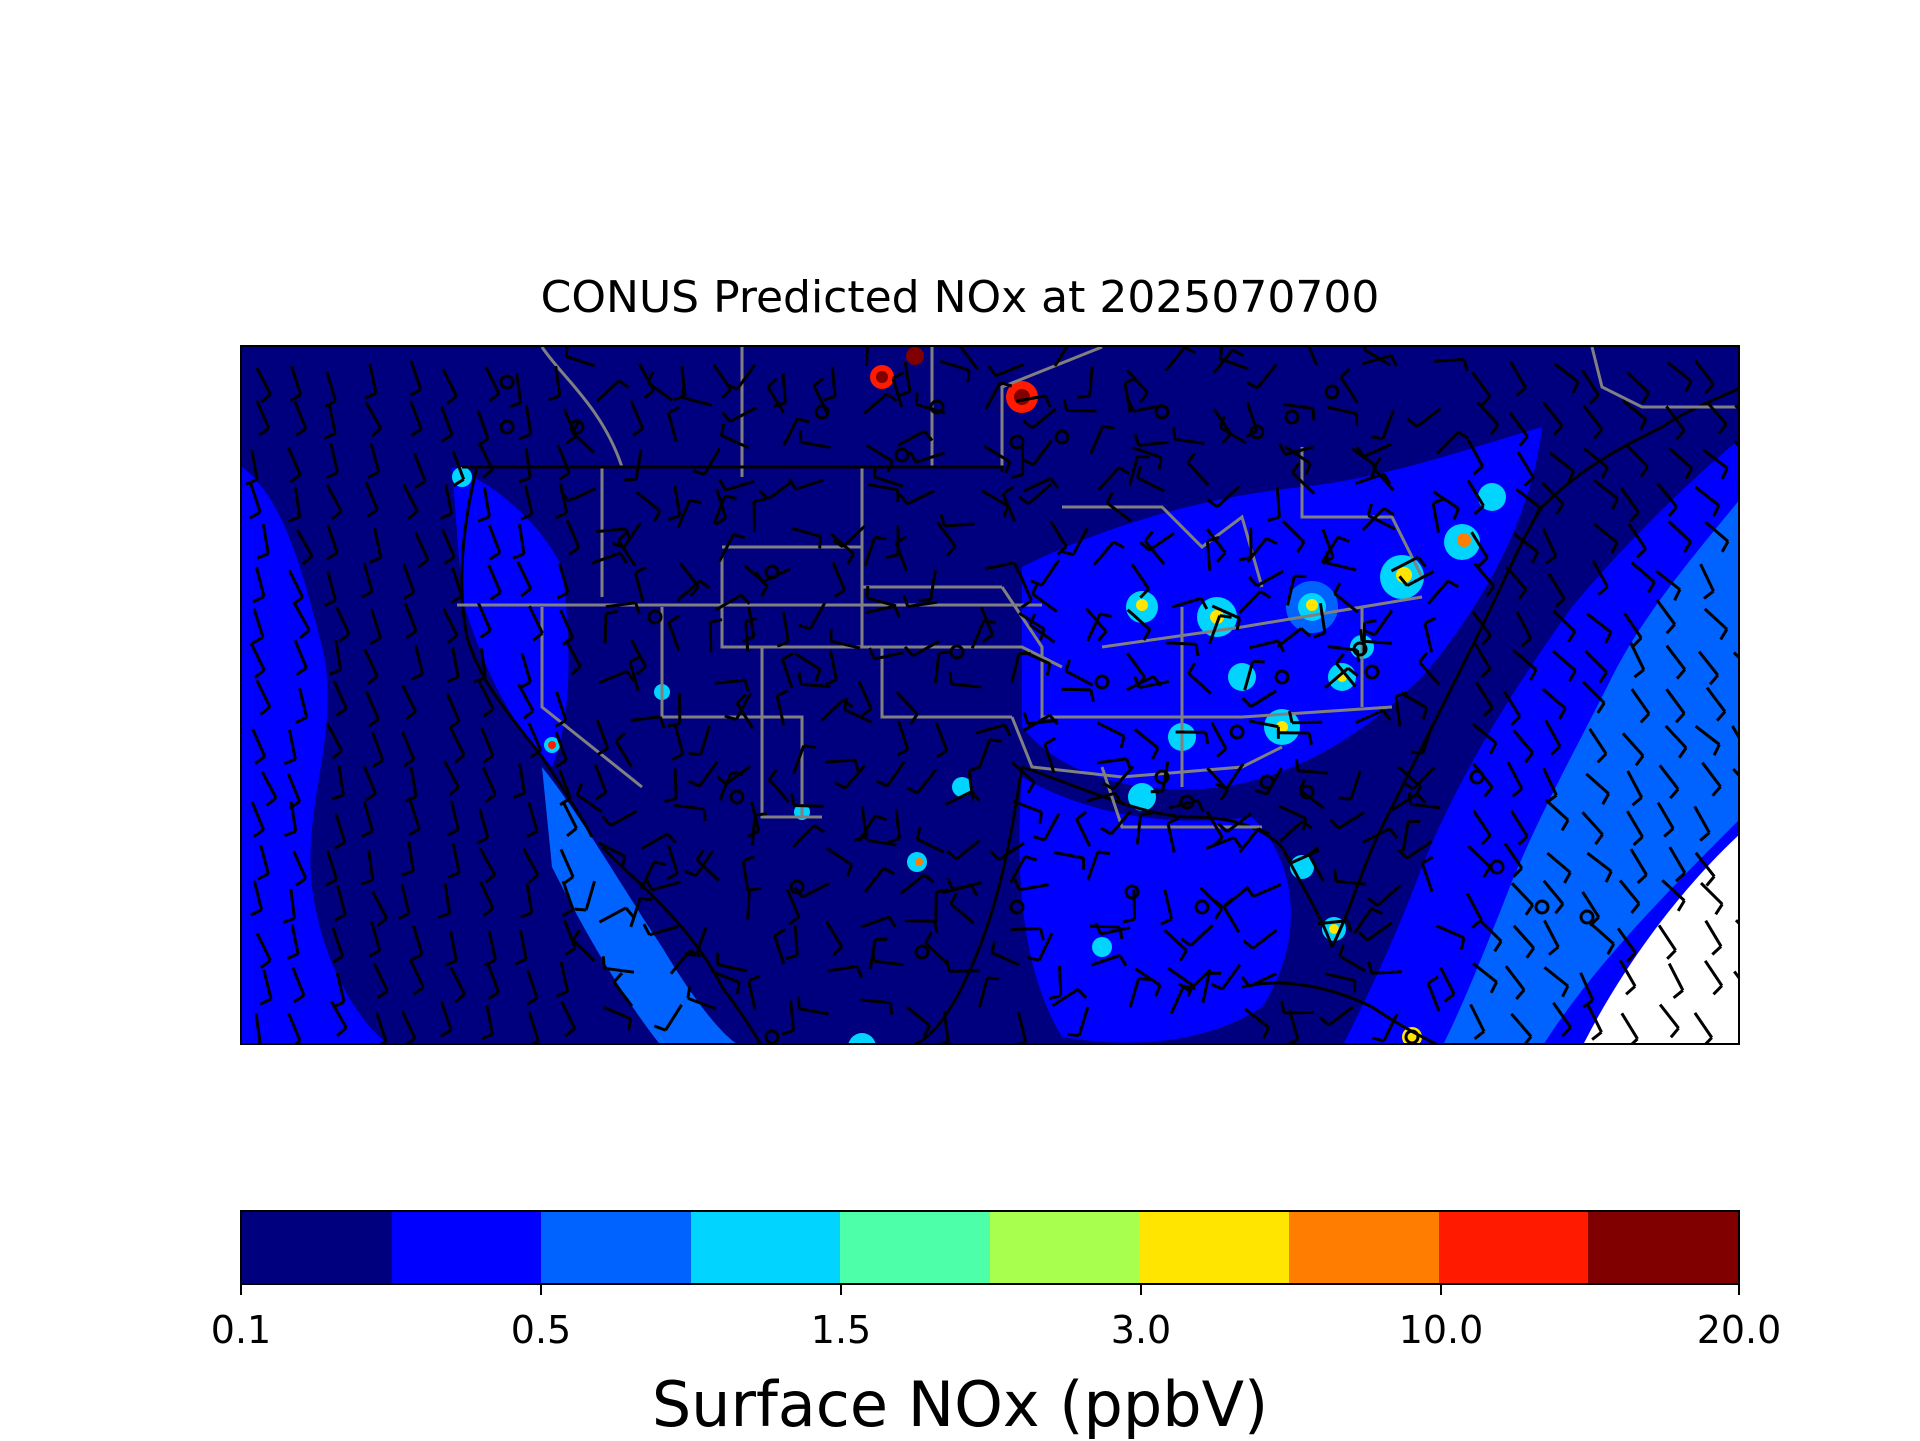 The height and width of the screenshot is (1441, 1920). I want to click on colorbar-tick-label: 3.0, so click(1141, 1330).